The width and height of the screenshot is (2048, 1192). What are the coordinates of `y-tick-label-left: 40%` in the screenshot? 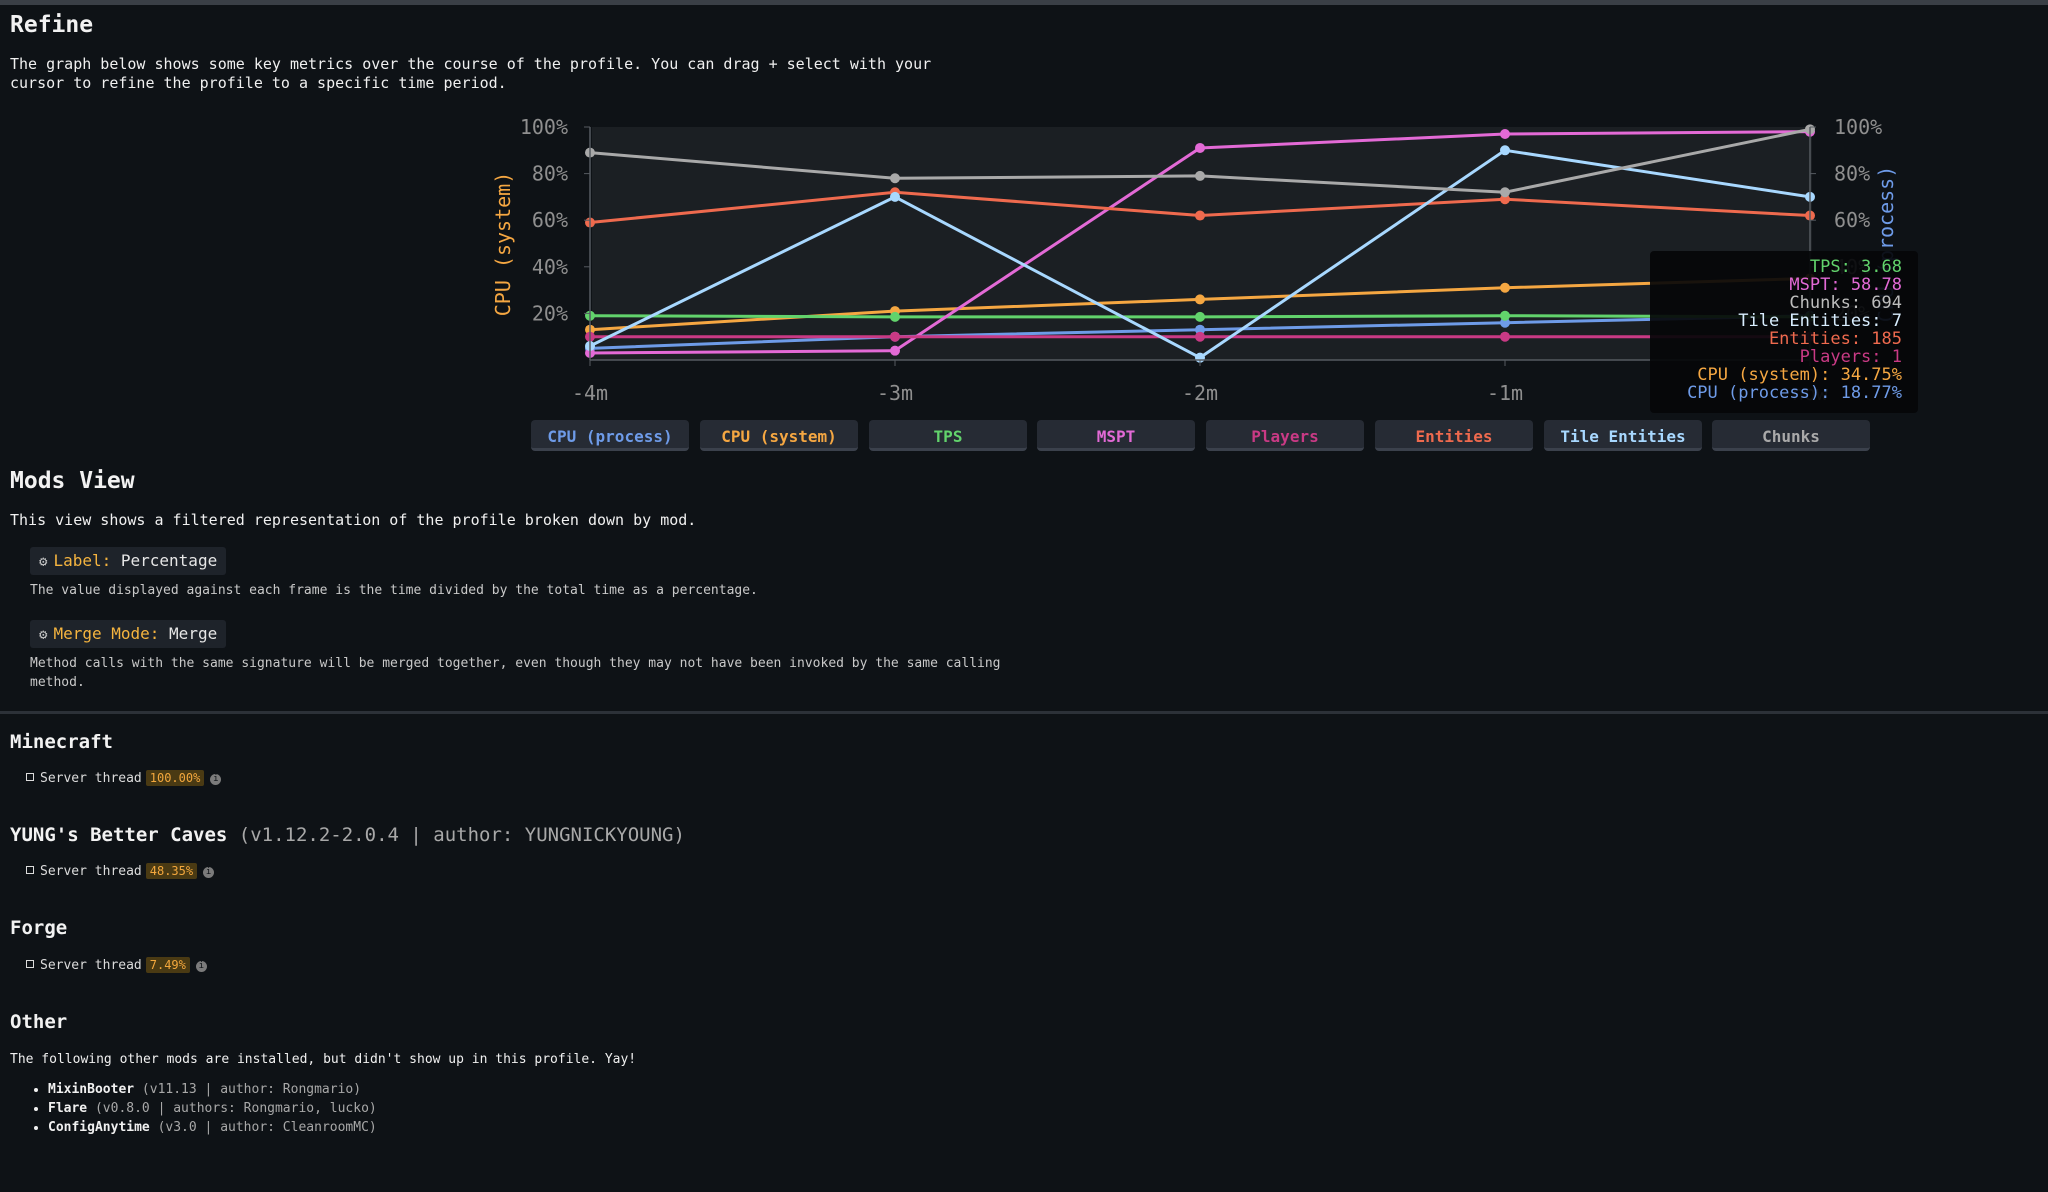 It's located at (550, 267).